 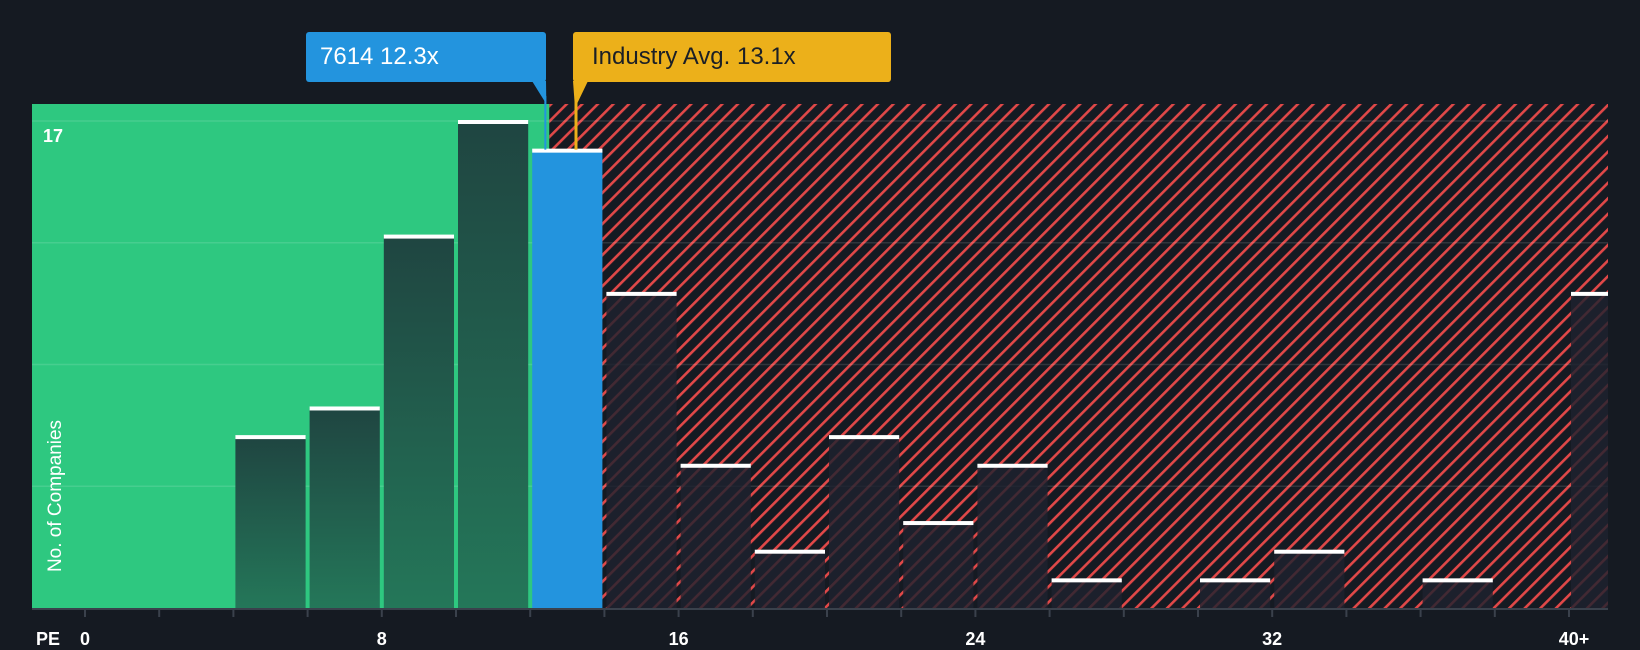 I want to click on value-markers, so click(x=560, y=115).